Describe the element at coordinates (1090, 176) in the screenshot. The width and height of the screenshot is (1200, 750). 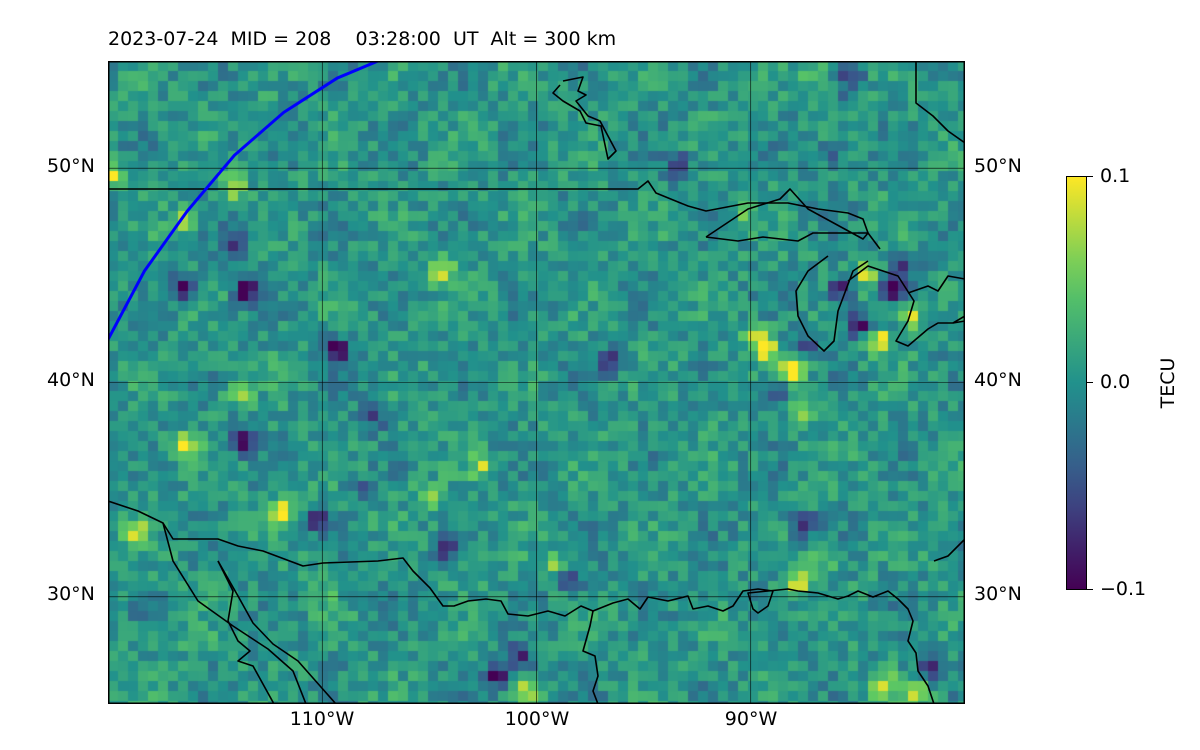
I see `colorbar-tick-top` at that location.